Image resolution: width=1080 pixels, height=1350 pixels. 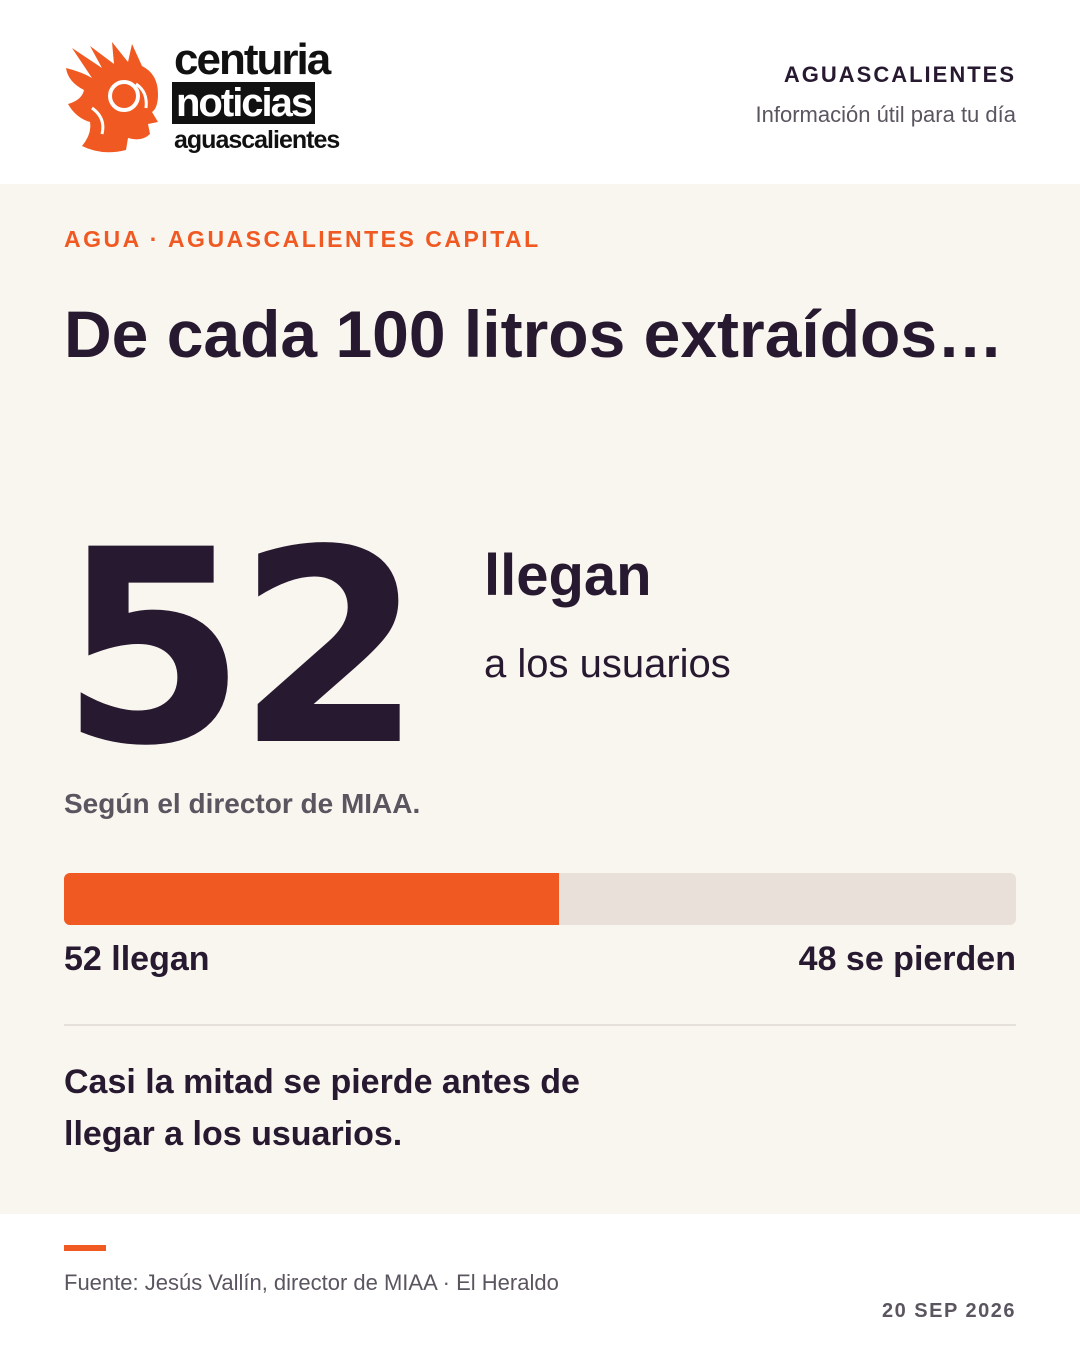 What do you see at coordinates (907, 959) in the screenshot?
I see `bar-label-lost: 48 se pierden` at bounding box center [907, 959].